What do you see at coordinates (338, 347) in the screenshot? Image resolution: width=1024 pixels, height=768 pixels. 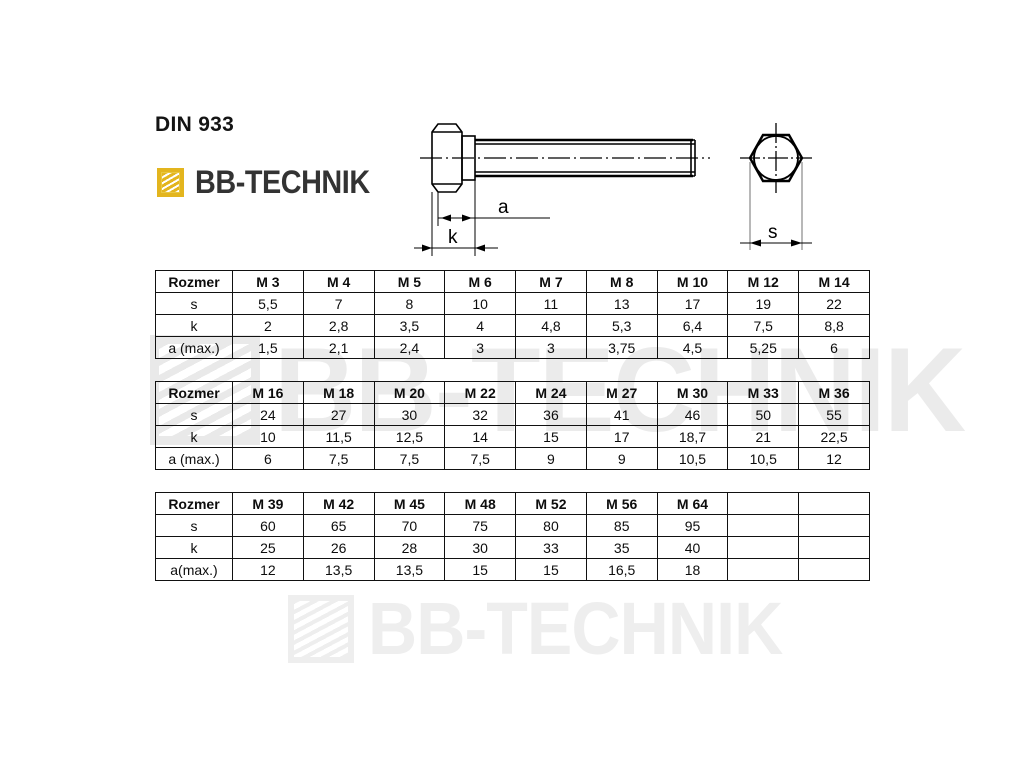 I see `table-cell: 2,1` at bounding box center [338, 347].